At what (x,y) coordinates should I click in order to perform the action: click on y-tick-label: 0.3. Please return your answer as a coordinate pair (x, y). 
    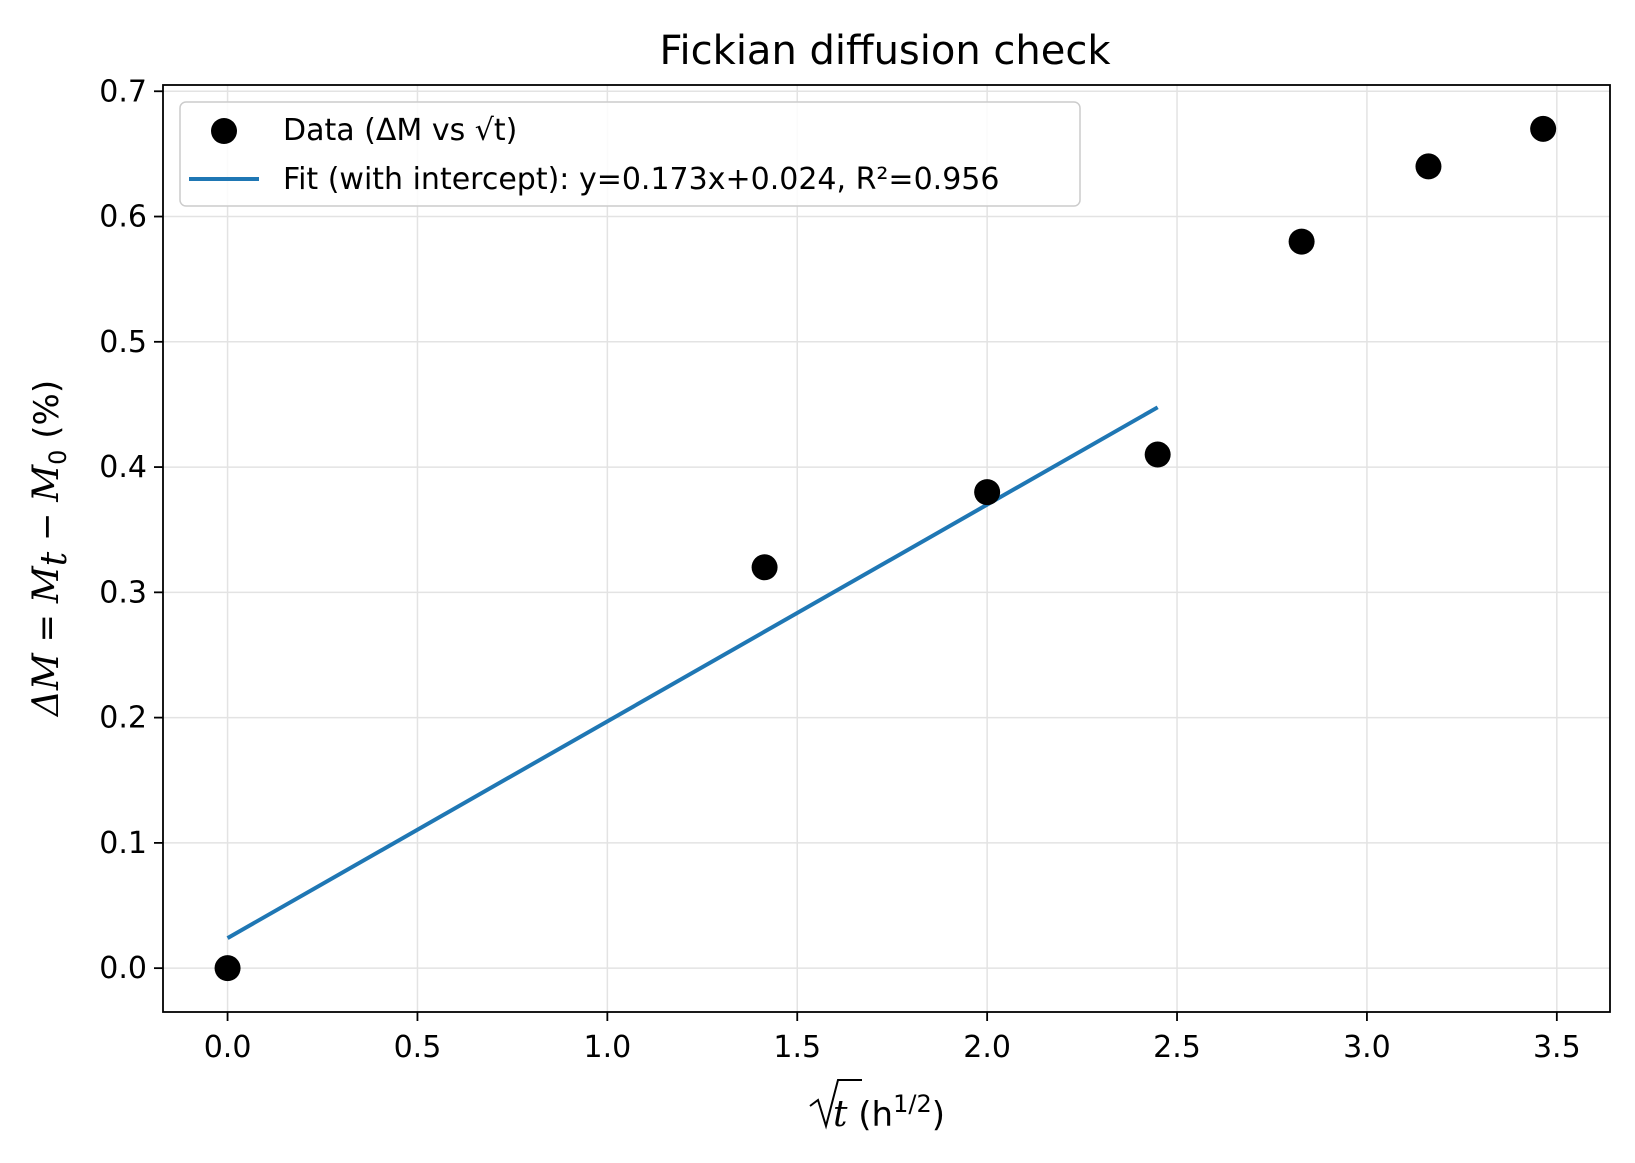
    Looking at the image, I should click on (123, 592).